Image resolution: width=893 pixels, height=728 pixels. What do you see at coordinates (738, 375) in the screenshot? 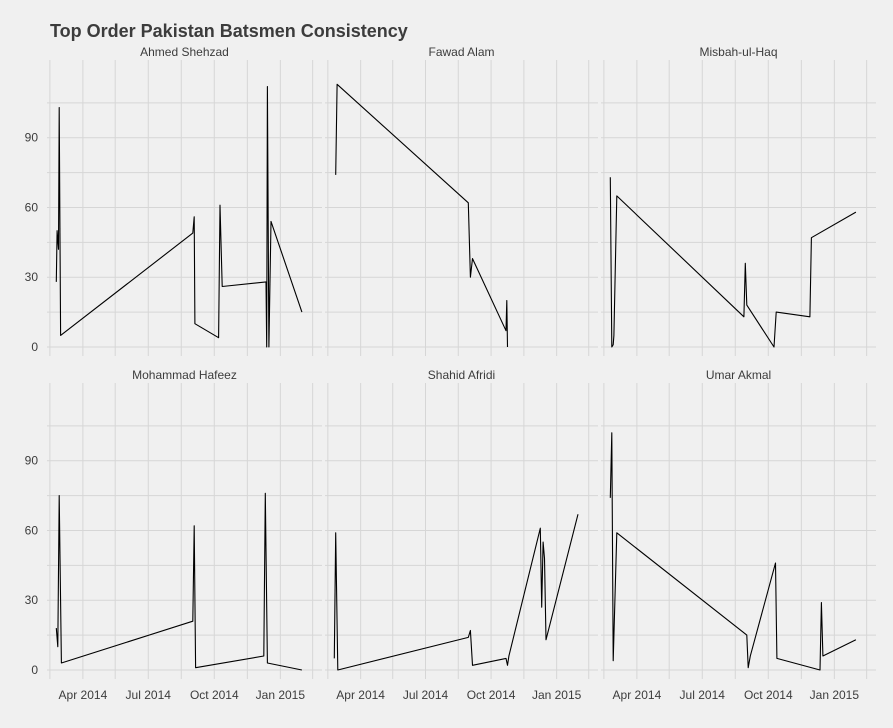
I see `panel-title: Umar Akmal` at bounding box center [738, 375].